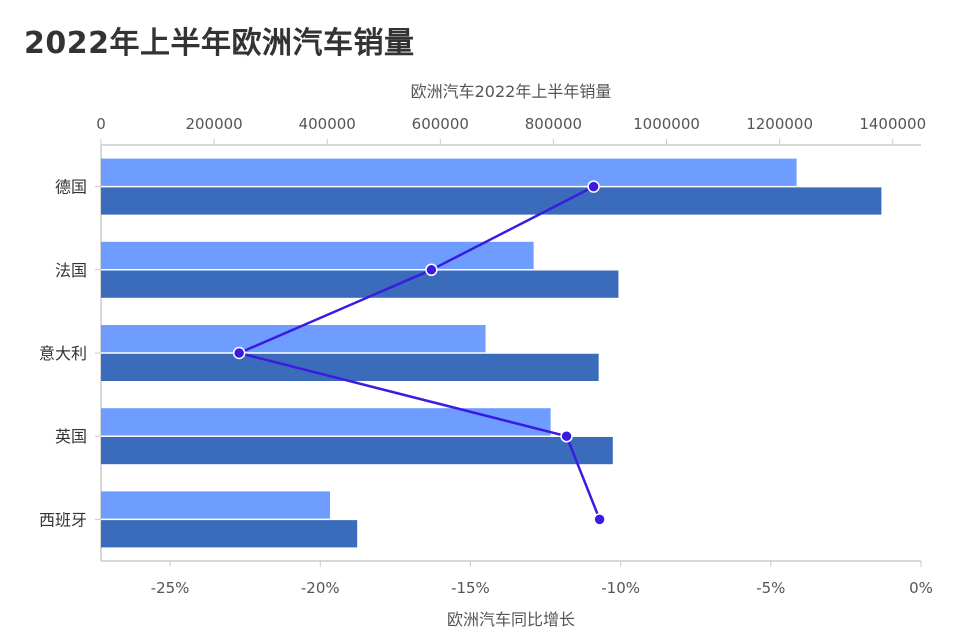 Image resolution: width=966 pixels, height=644 pixels. What do you see at coordinates (440, 124) in the screenshot?
I see `top-axis-tick-label: 600000` at bounding box center [440, 124].